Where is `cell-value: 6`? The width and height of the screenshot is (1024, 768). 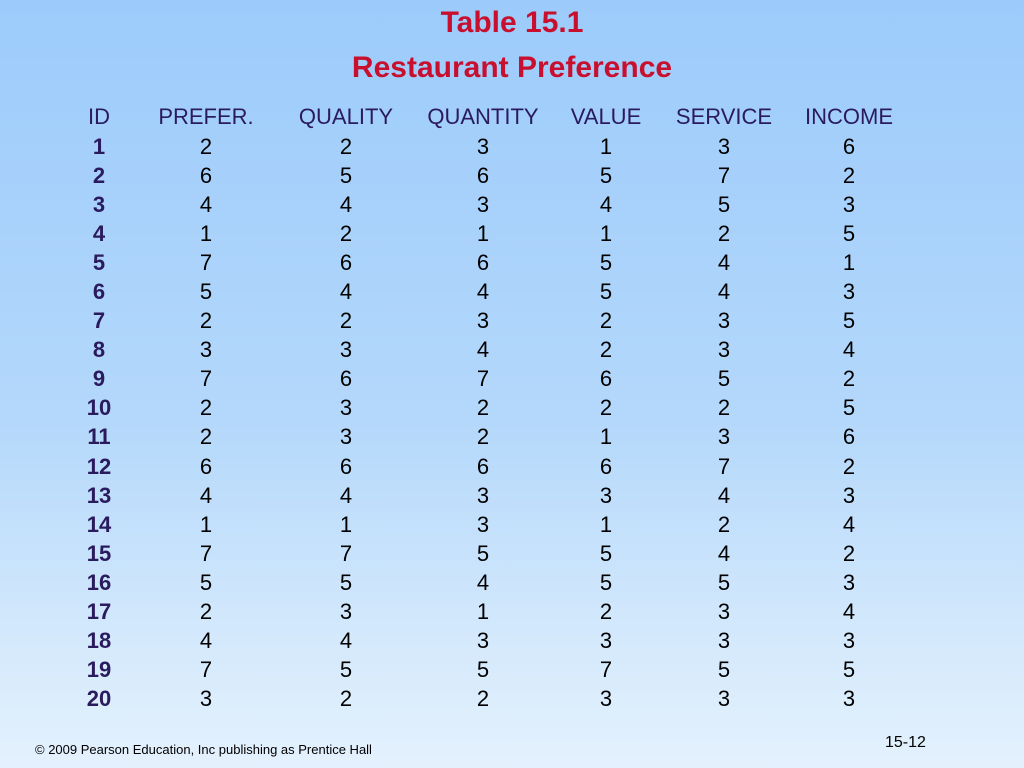
cell-value: 6 is located at coordinates (606, 466).